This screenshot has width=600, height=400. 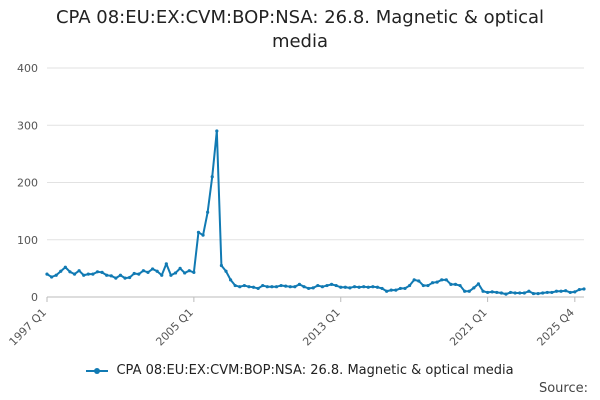 What do you see at coordinates (174, 327) in the screenshot?
I see `x-tick-label: 2005 Q1` at bounding box center [174, 327].